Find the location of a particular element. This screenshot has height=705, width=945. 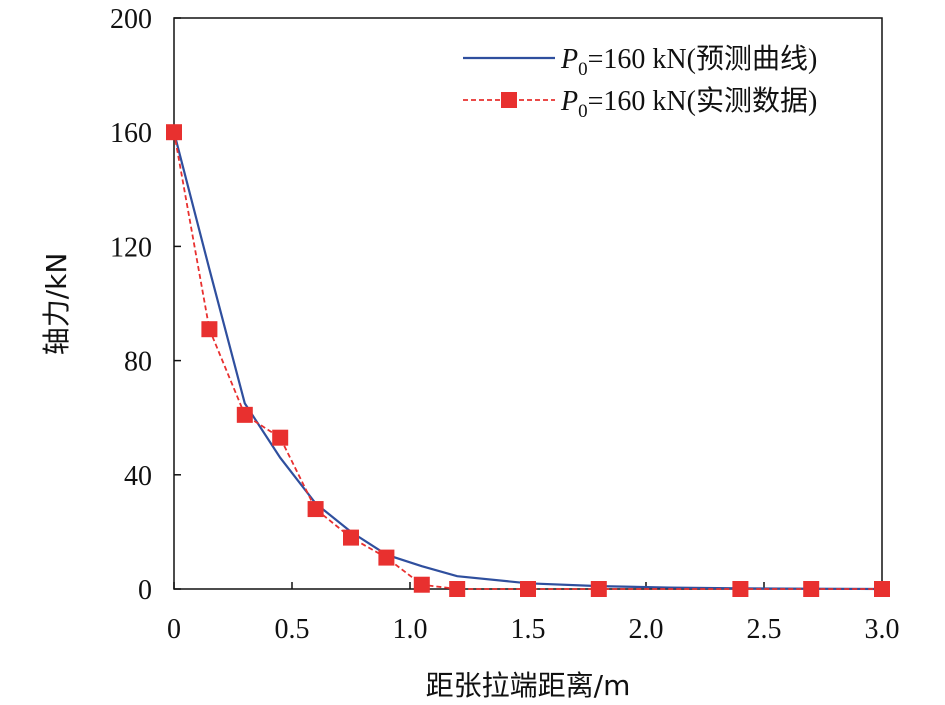

legend-swatch-marker is located at coordinates (509, 100).